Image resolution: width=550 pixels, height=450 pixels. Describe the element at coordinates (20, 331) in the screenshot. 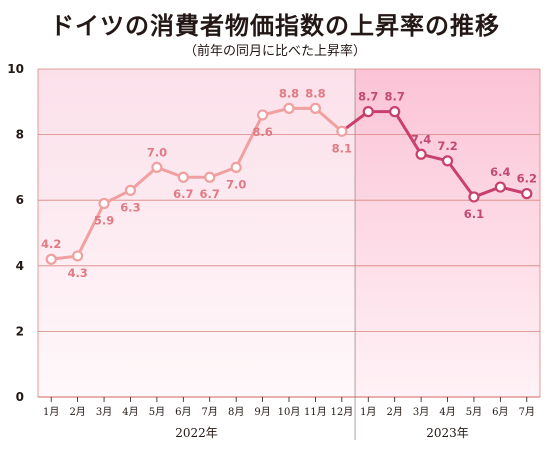

I see `y-tick-label: 2` at that location.